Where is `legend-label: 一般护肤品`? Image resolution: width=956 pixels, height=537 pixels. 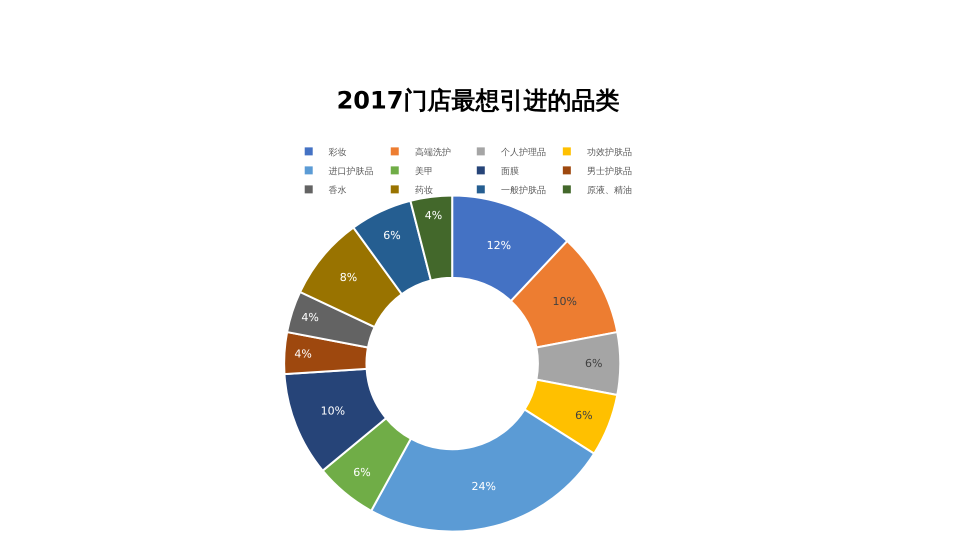 legend-label: 一般护肤品 is located at coordinates (523, 190).